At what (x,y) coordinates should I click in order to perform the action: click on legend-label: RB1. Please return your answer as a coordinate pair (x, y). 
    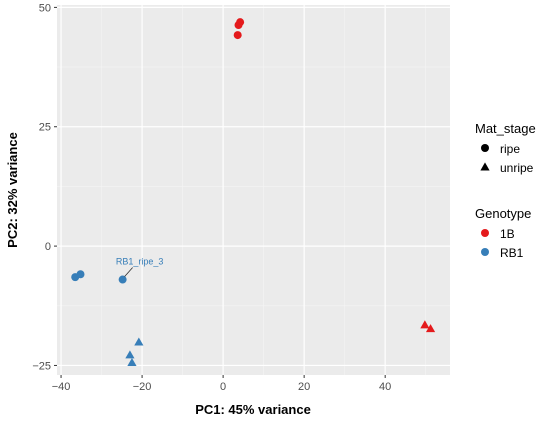
    Looking at the image, I should click on (512, 253).